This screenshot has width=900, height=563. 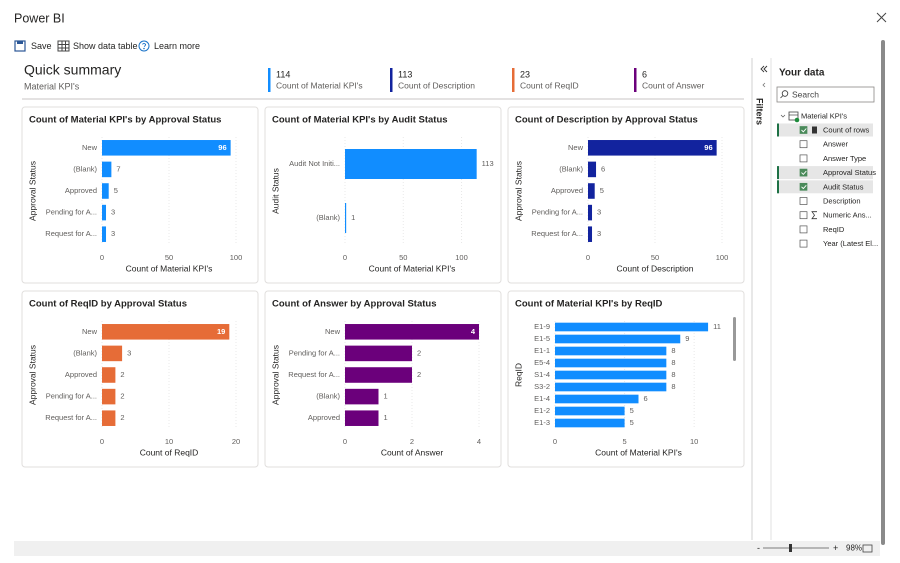 What do you see at coordinates (638, 452) in the screenshot?
I see `x-axis-label: Count of Material KPI's` at bounding box center [638, 452].